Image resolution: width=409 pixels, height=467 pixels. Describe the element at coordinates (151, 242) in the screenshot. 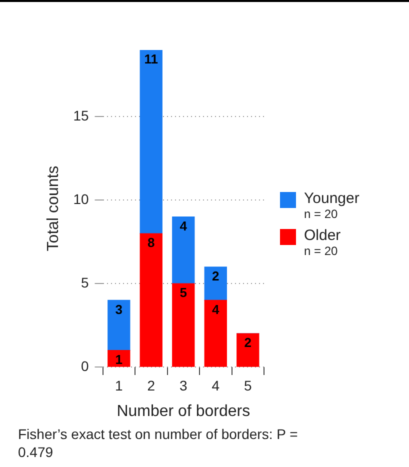

I see `data-label: 8` at that location.